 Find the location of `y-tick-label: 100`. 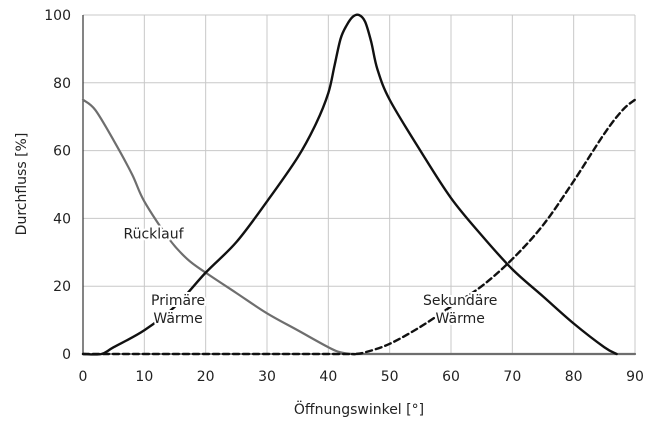

y-tick-label: 100 is located at coordinates (57, 16).